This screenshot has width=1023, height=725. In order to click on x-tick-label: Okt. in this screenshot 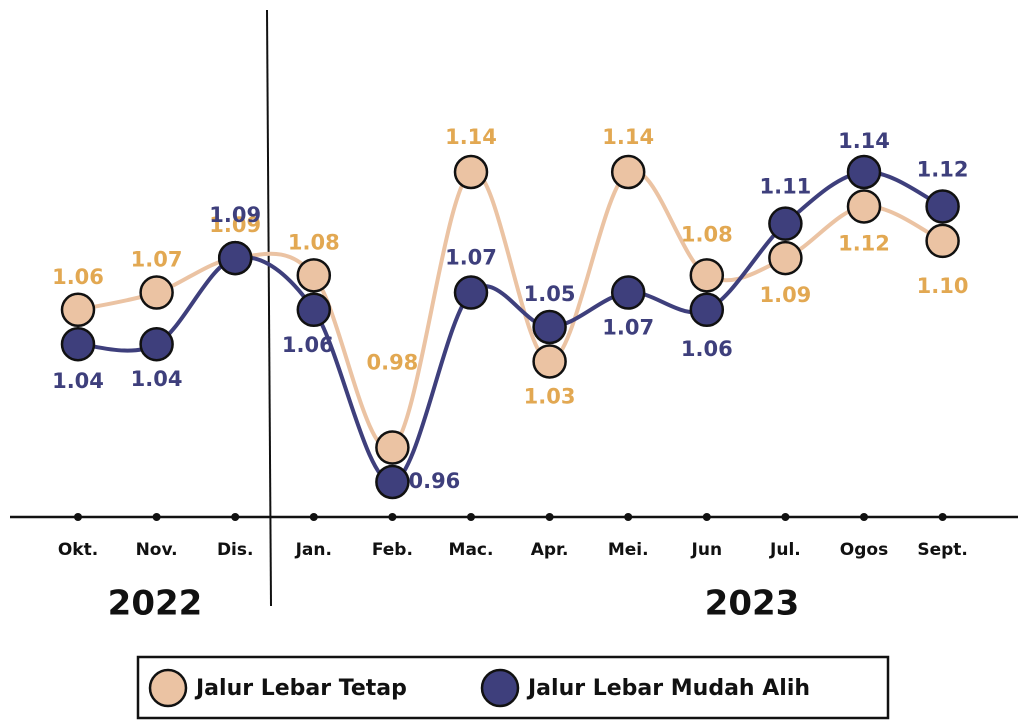, I will do `click(78, 550)`.